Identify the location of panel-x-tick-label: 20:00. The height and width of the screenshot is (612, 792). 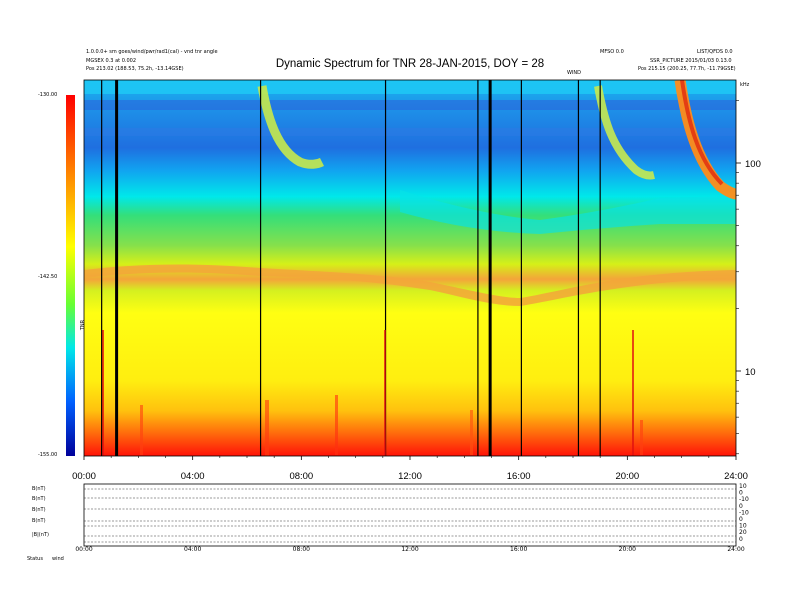
(627, 549).